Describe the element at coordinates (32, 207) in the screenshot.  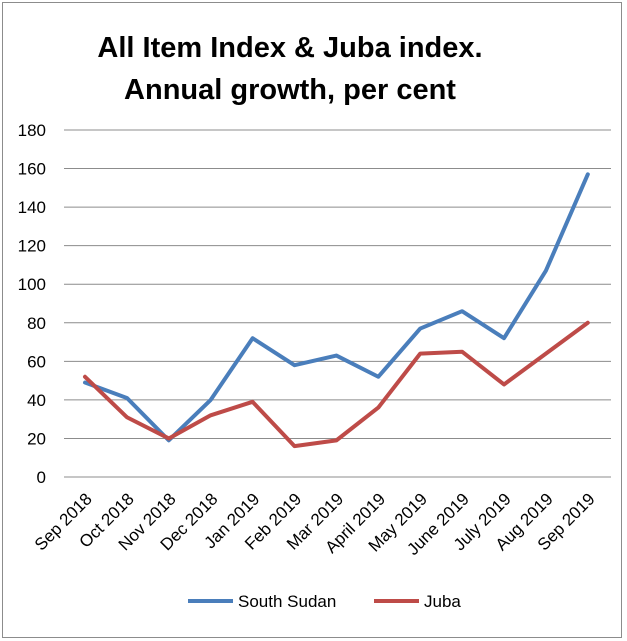
I see `y-tick-label: 140` at that location.